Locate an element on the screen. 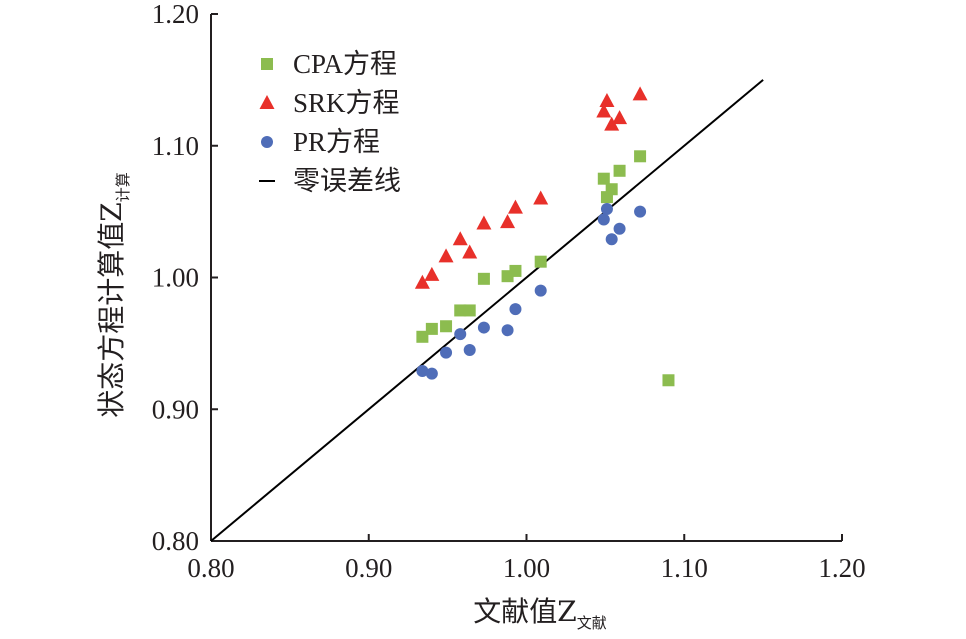  y-tick-label-2: 1.00 is located at coordinates (175, 278).